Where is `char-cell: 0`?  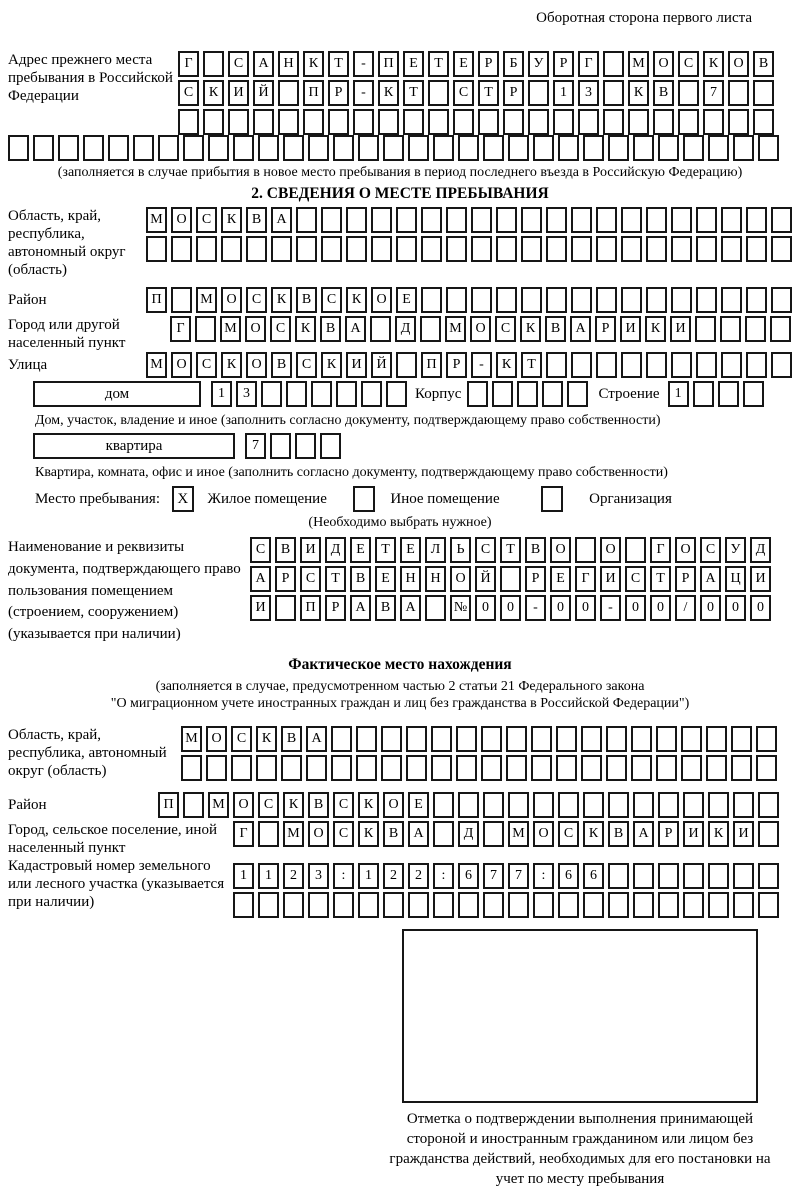
char-cell: 0 is located at coordinates (710, 608).